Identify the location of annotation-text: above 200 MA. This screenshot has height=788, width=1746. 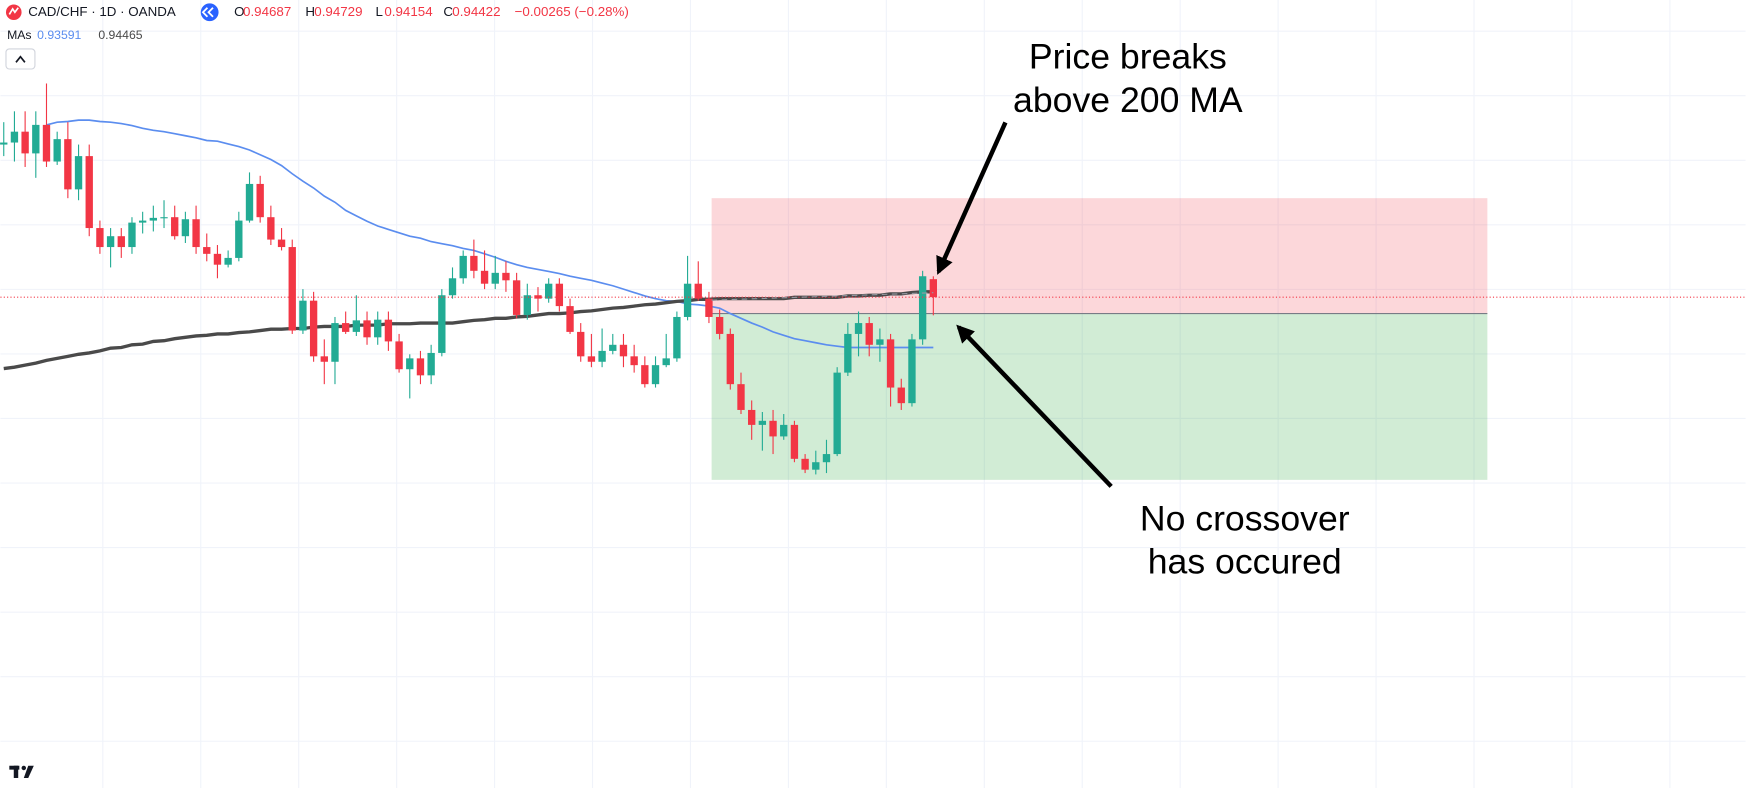
(1128, 100).